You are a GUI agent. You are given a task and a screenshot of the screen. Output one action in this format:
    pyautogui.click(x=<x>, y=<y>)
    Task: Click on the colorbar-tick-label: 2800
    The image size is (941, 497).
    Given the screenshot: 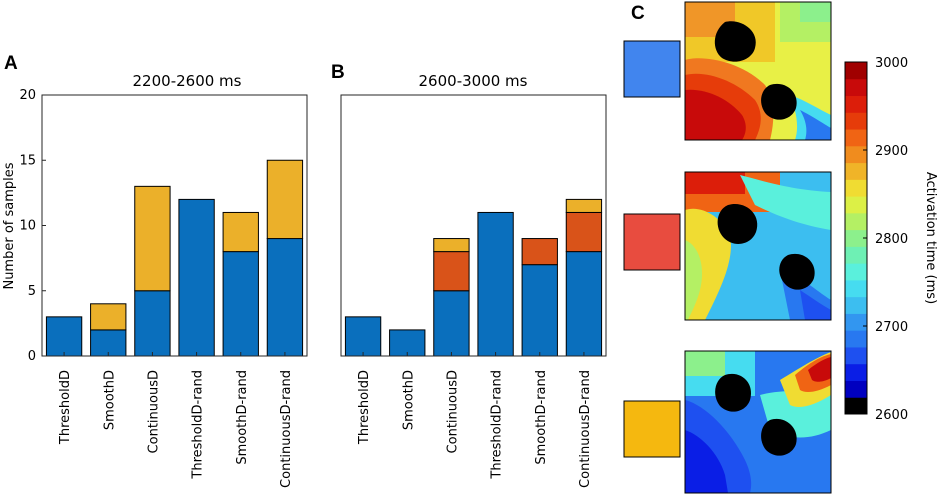 What is the action you would take?
    pyautogui.click(x=891, y=239)
    